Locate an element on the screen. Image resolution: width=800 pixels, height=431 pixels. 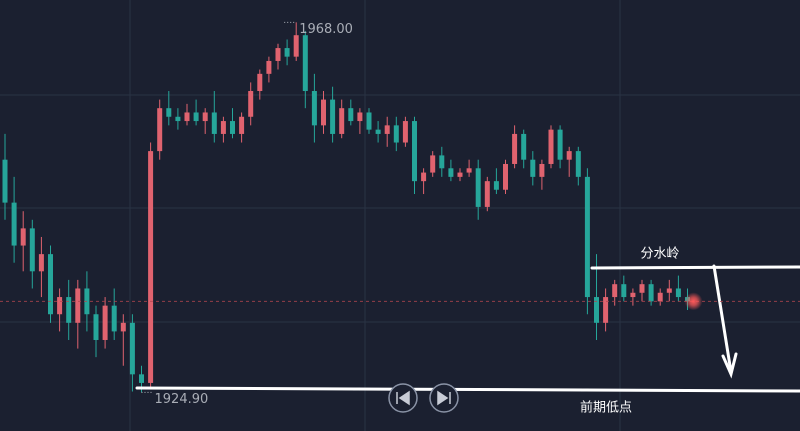
prev-icon is located at coordinates (403, 398).